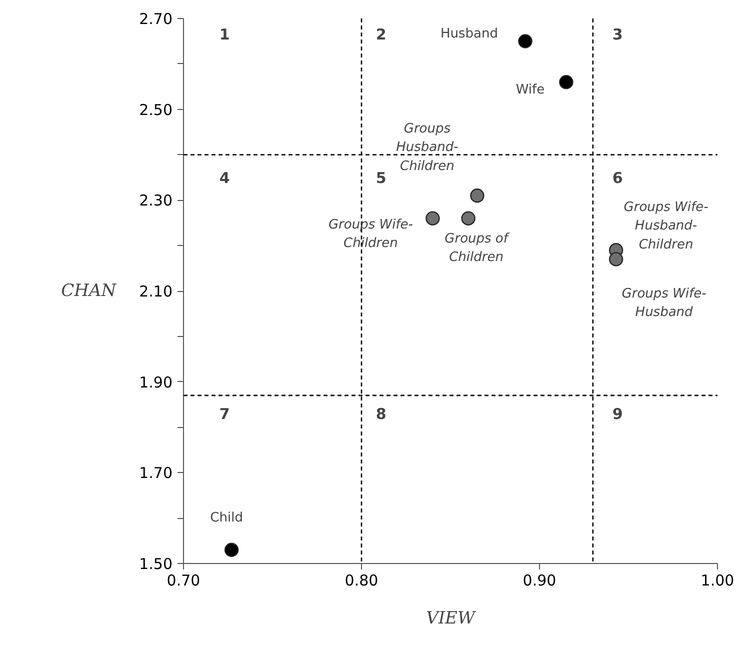  I want to click on annotation: 7, so click(224, 414).